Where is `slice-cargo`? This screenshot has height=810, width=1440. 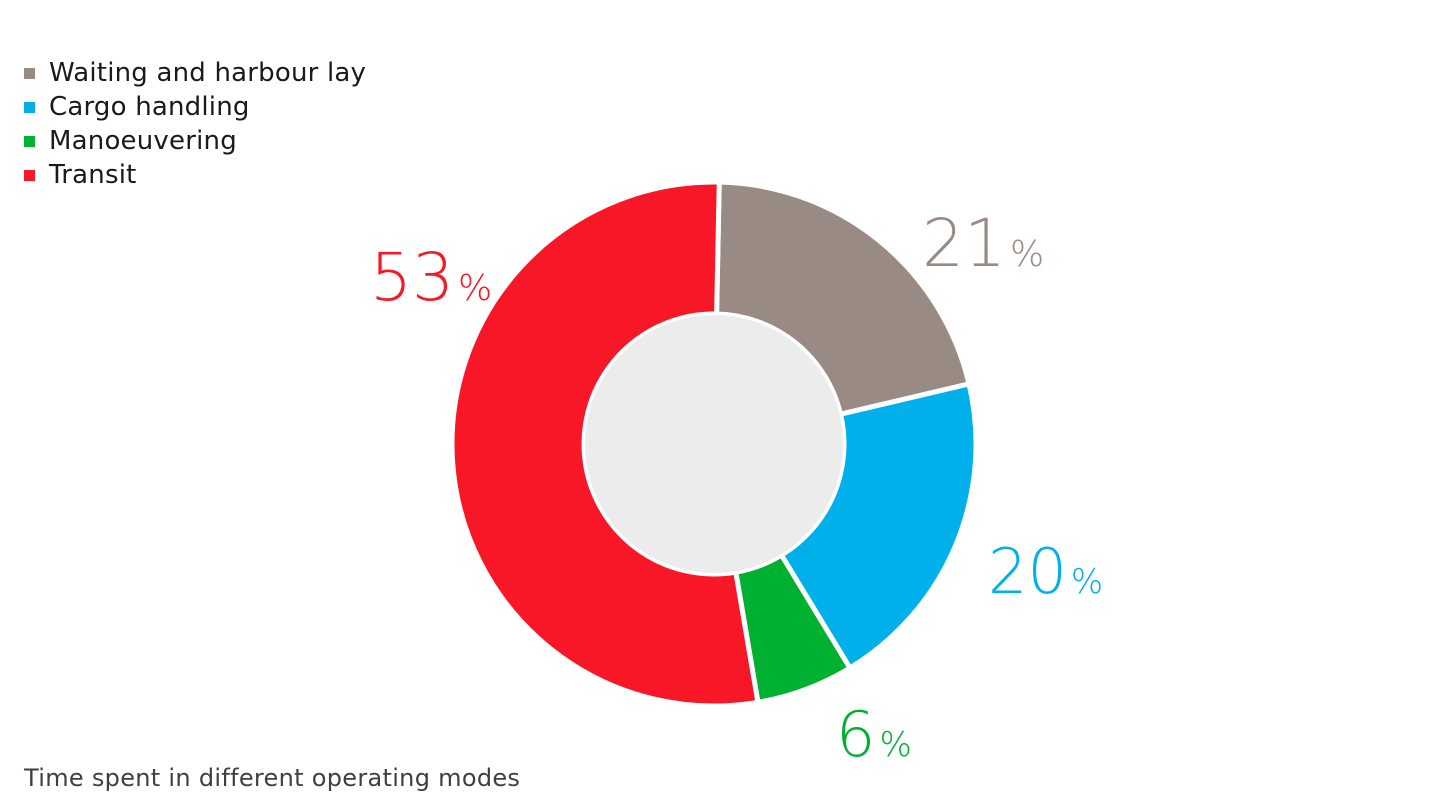 slice-cargo is located at coordinates (878, 526).